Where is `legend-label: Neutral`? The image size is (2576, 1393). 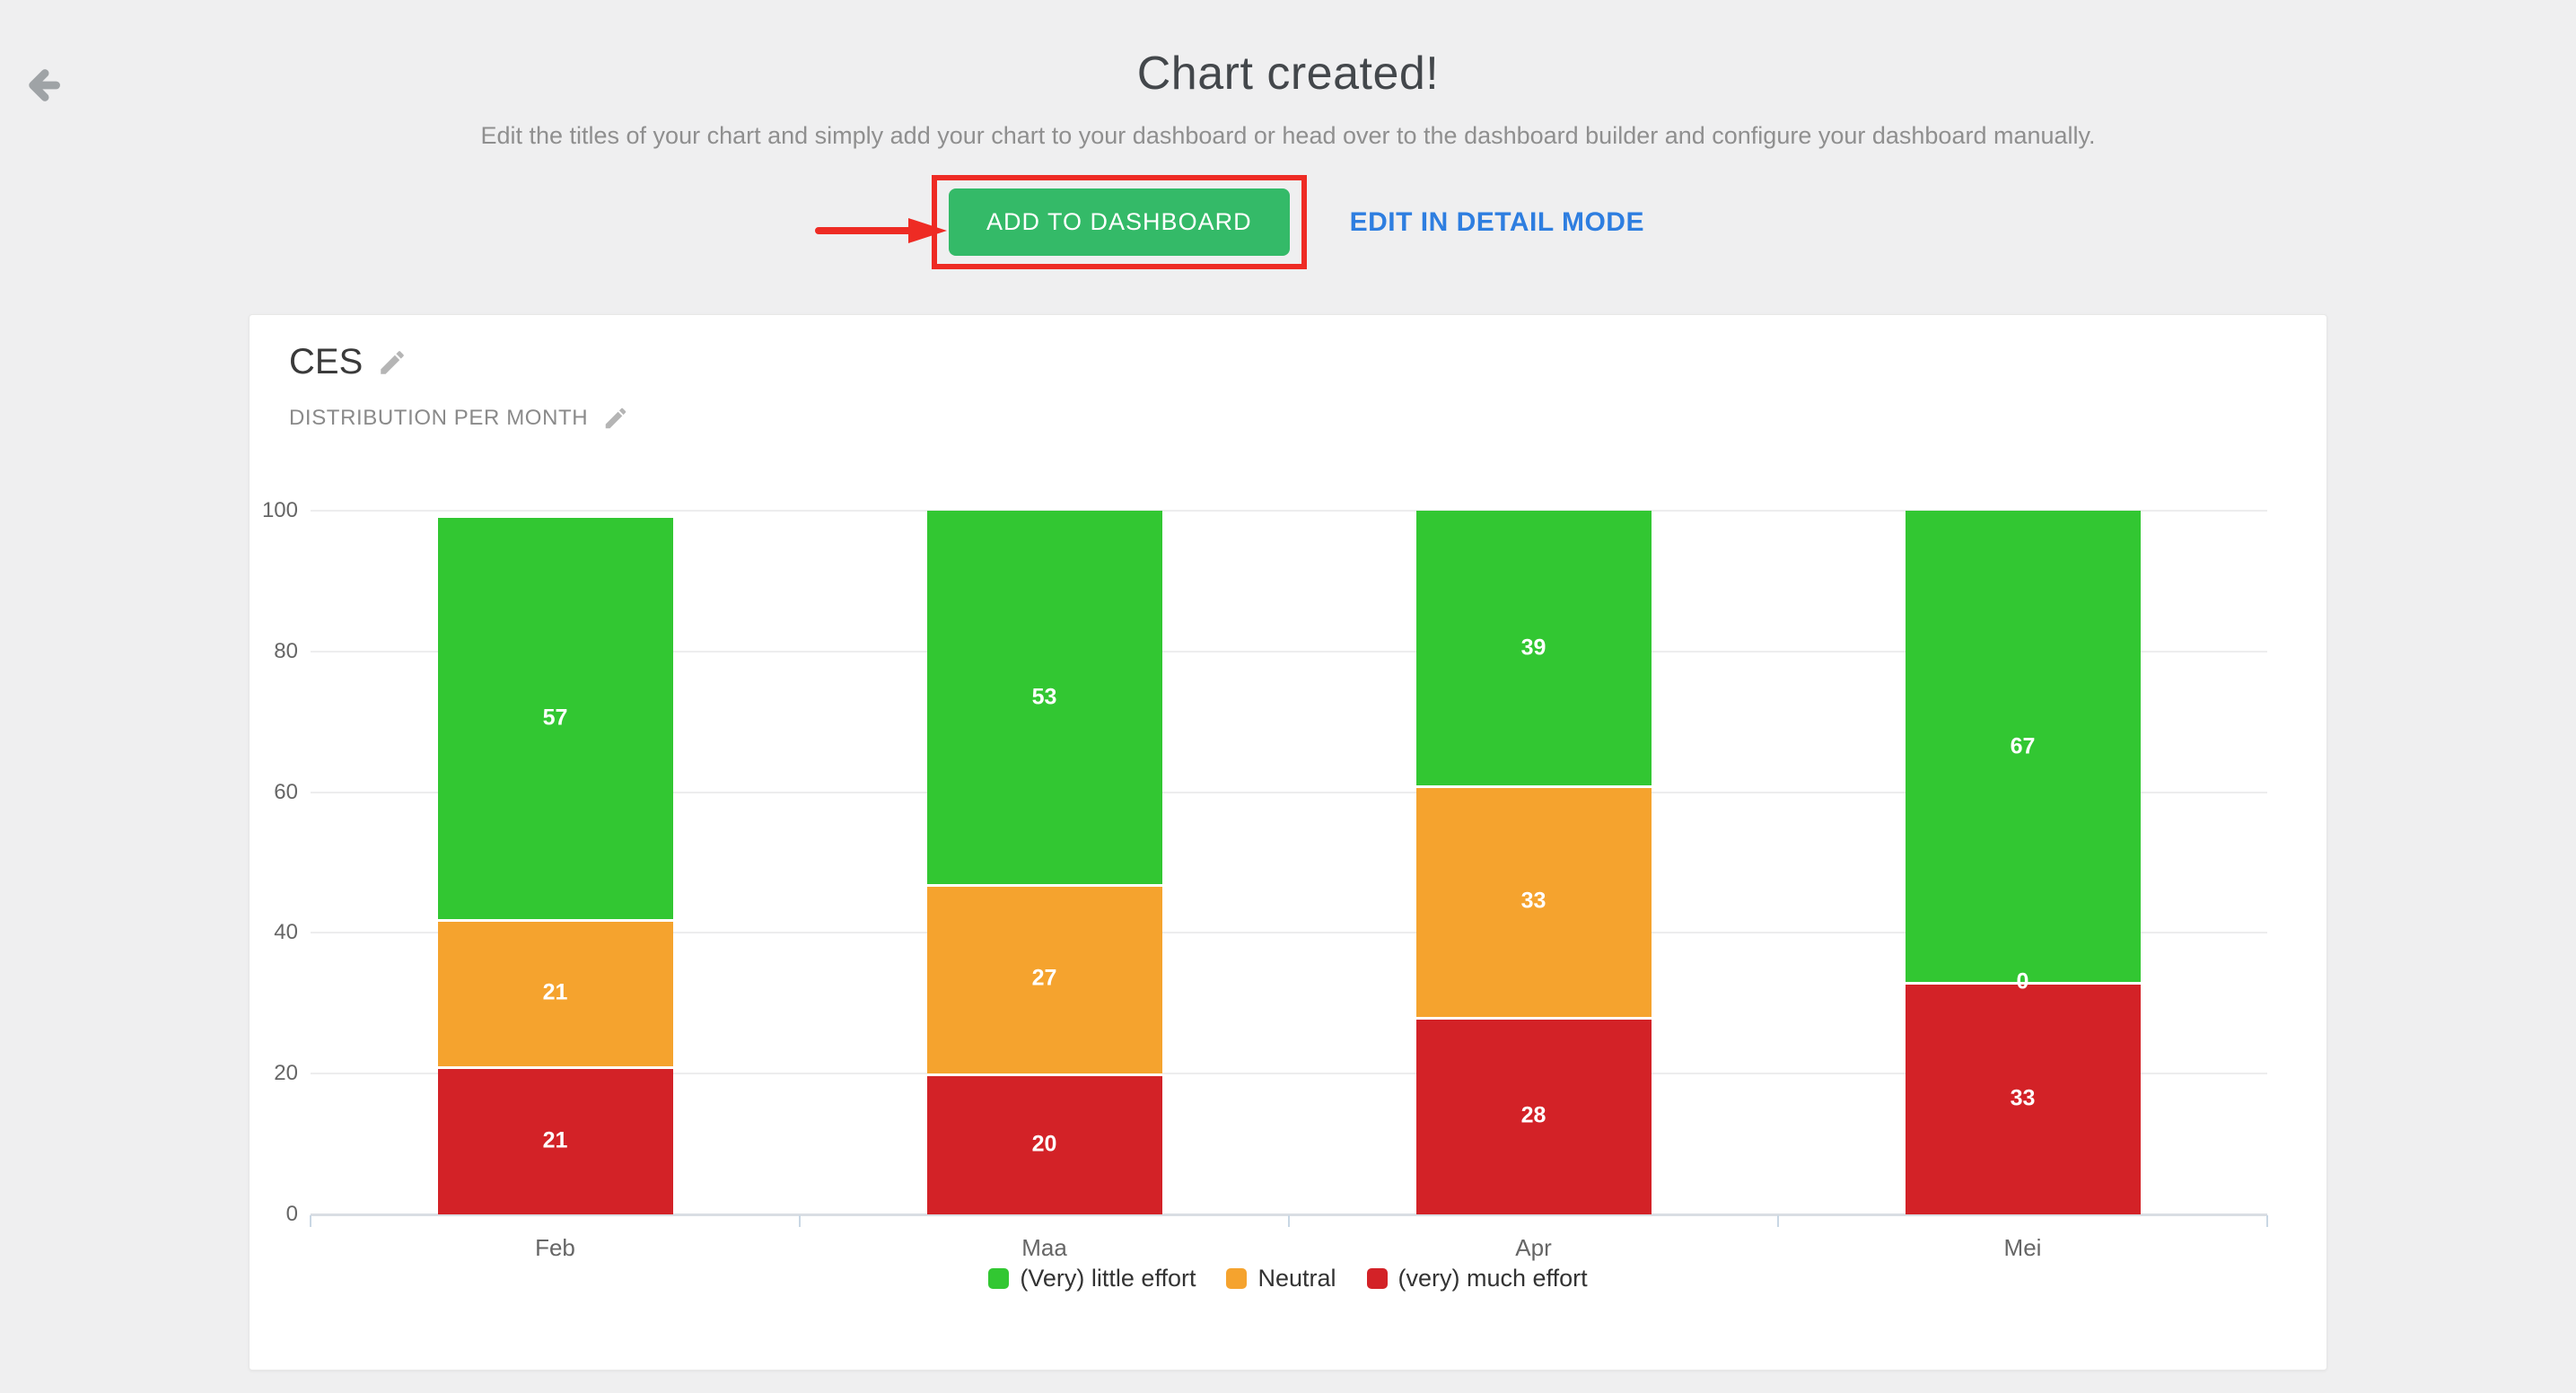 legend-label: Neutral is located at coordinates (1296, 1278).